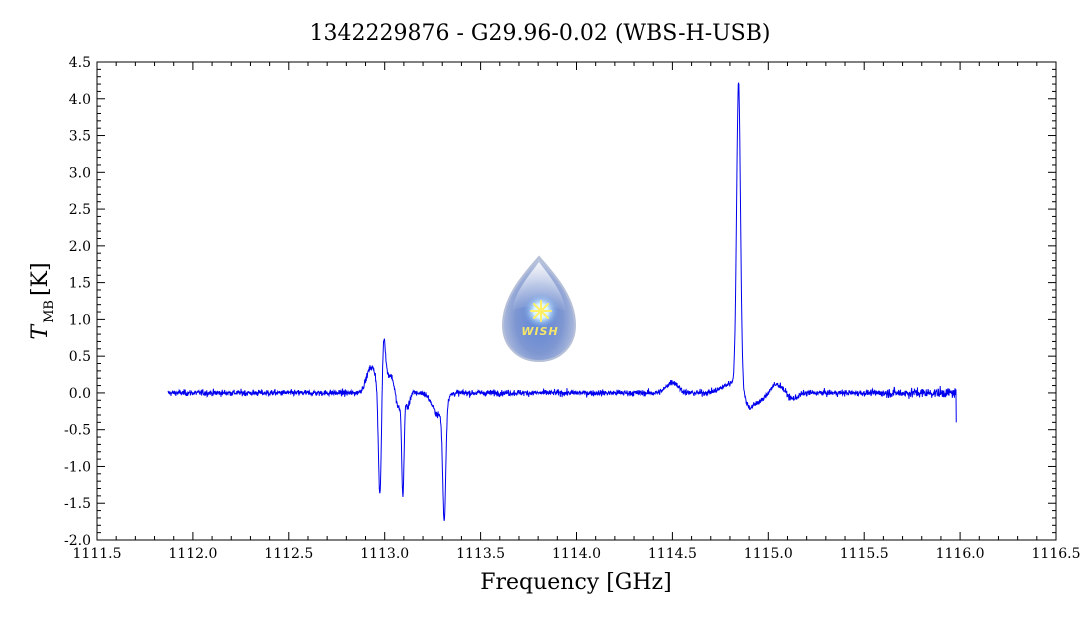  What do you see at coordinates (288, 554) in the screenshot?
I see `x-tick-label: 1112.5` at bounding box center [288, 554].